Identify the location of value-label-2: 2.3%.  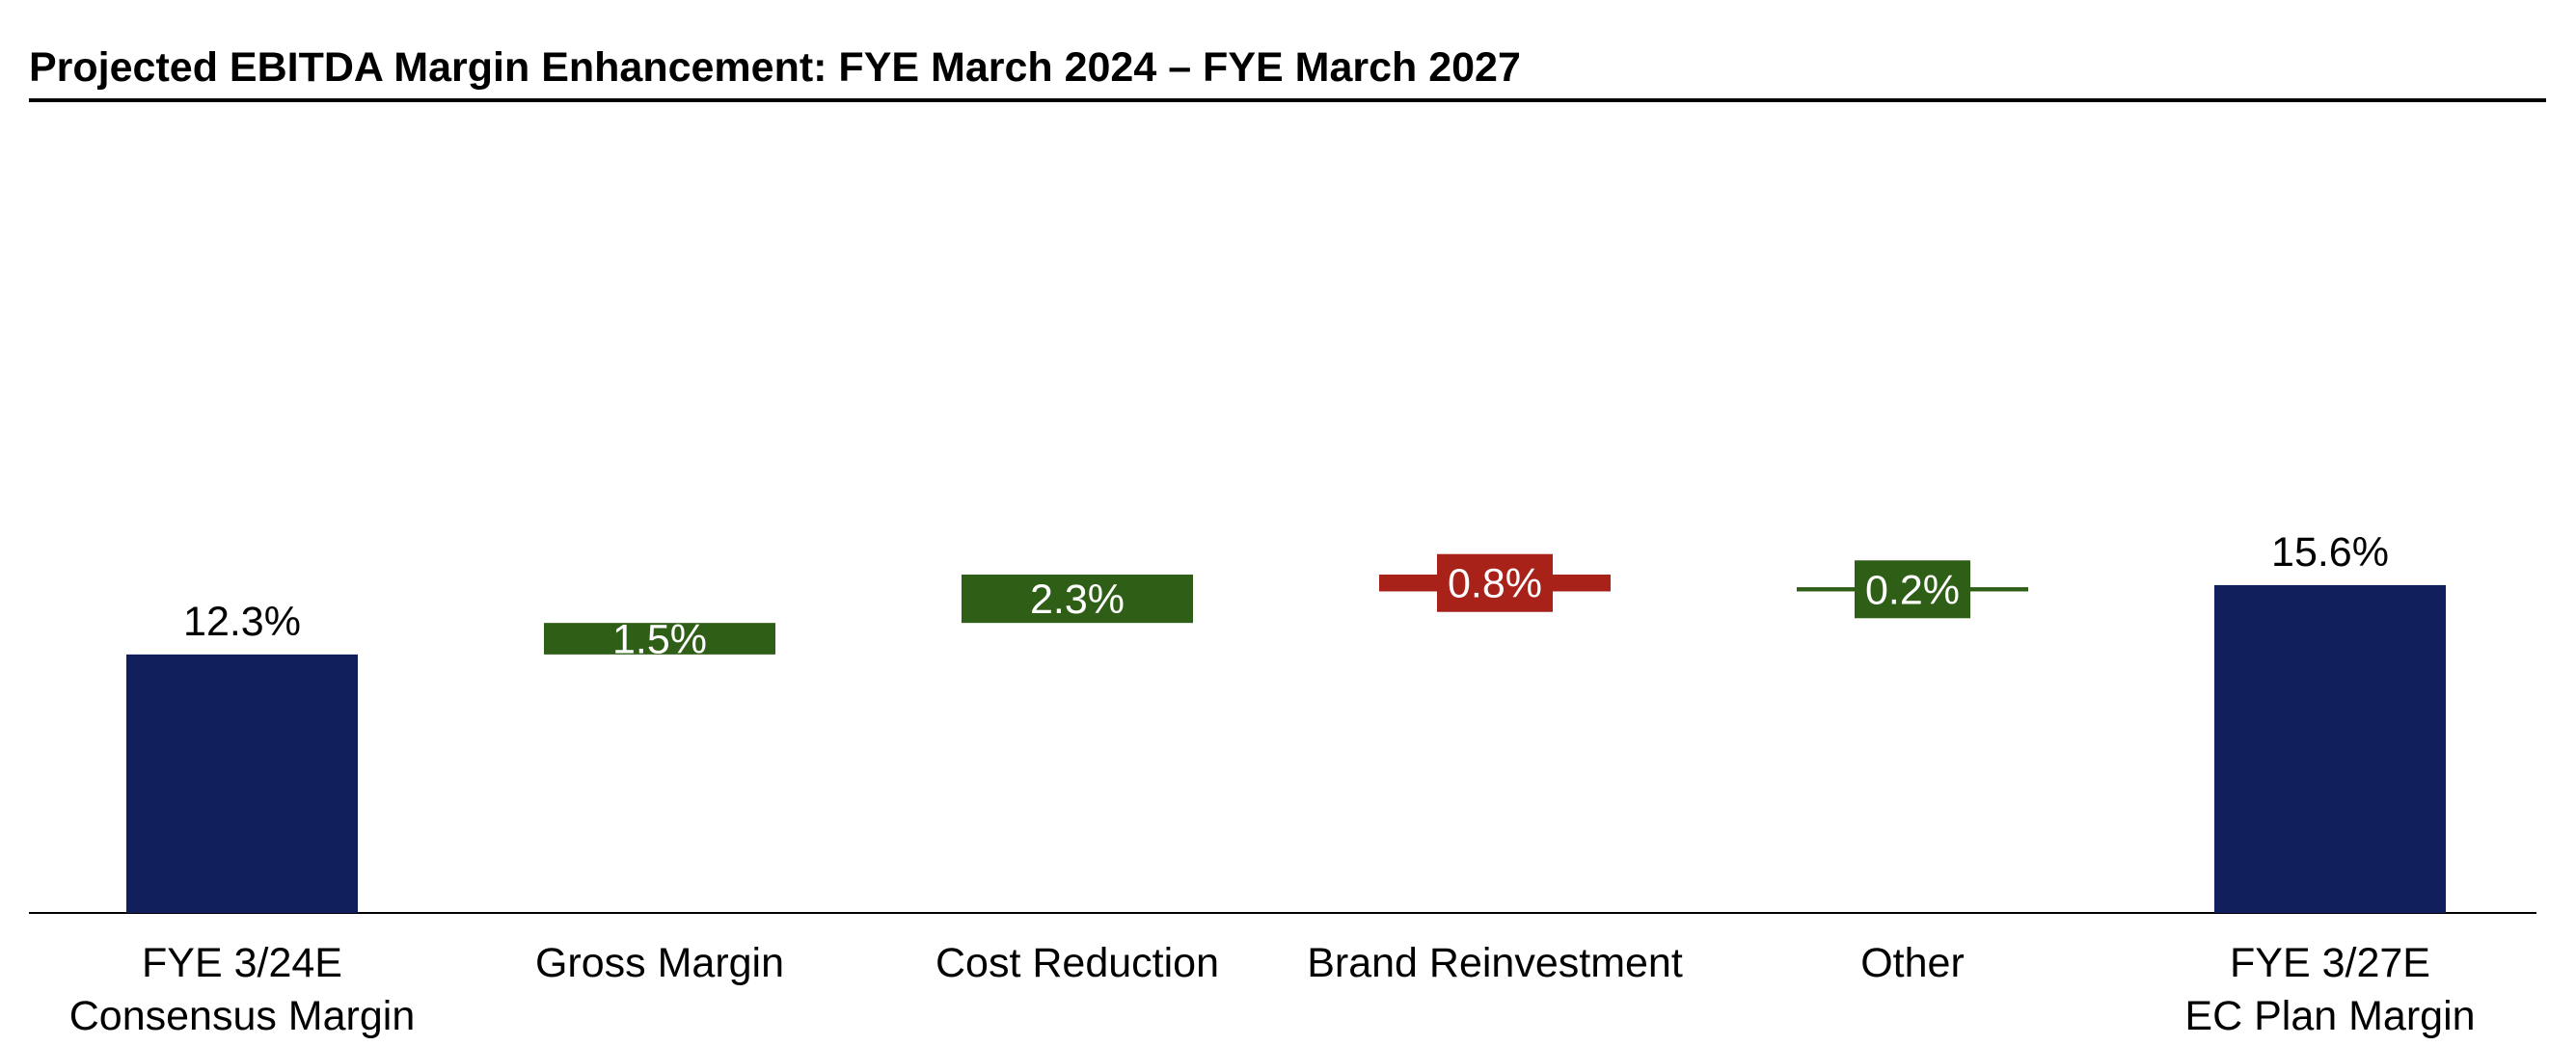
(1077, 600).